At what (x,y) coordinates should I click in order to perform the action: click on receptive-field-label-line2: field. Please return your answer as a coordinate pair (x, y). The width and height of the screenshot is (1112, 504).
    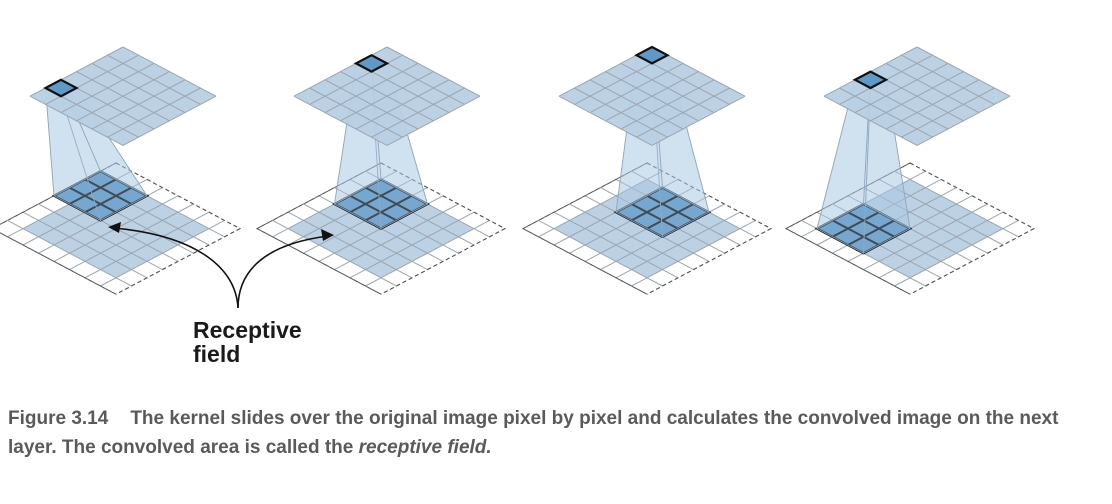
    Looking at the image, I should click on (216, 354).